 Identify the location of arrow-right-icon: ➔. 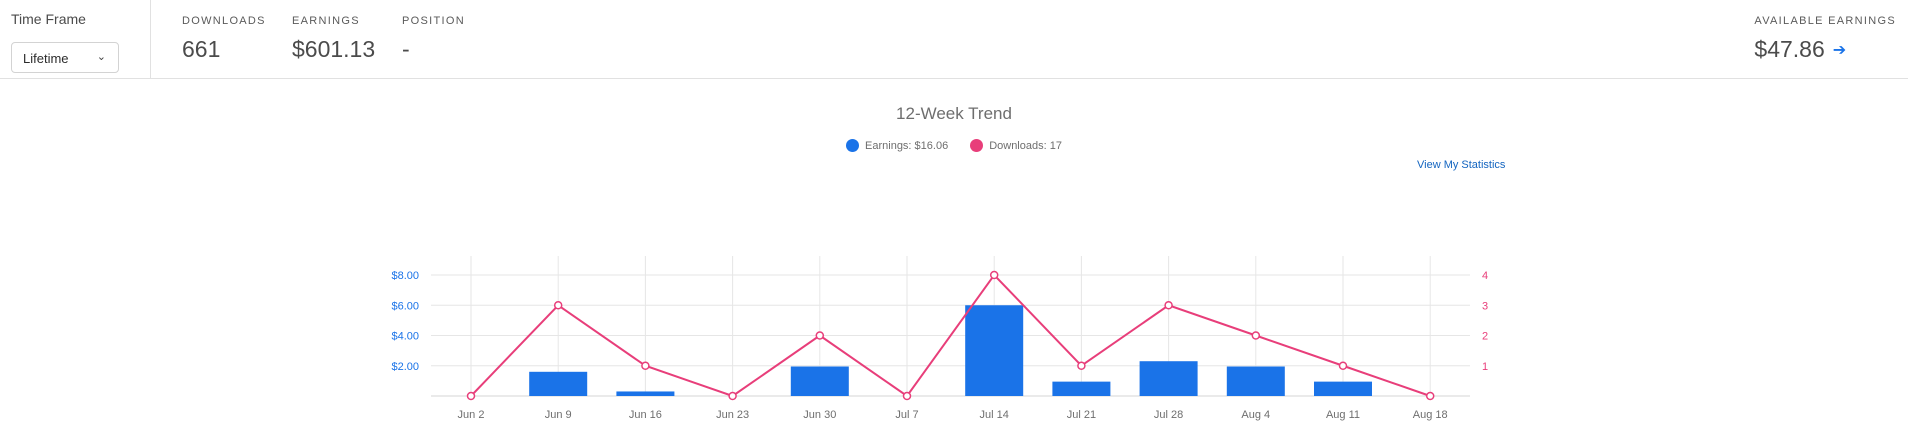
(1839, 50).